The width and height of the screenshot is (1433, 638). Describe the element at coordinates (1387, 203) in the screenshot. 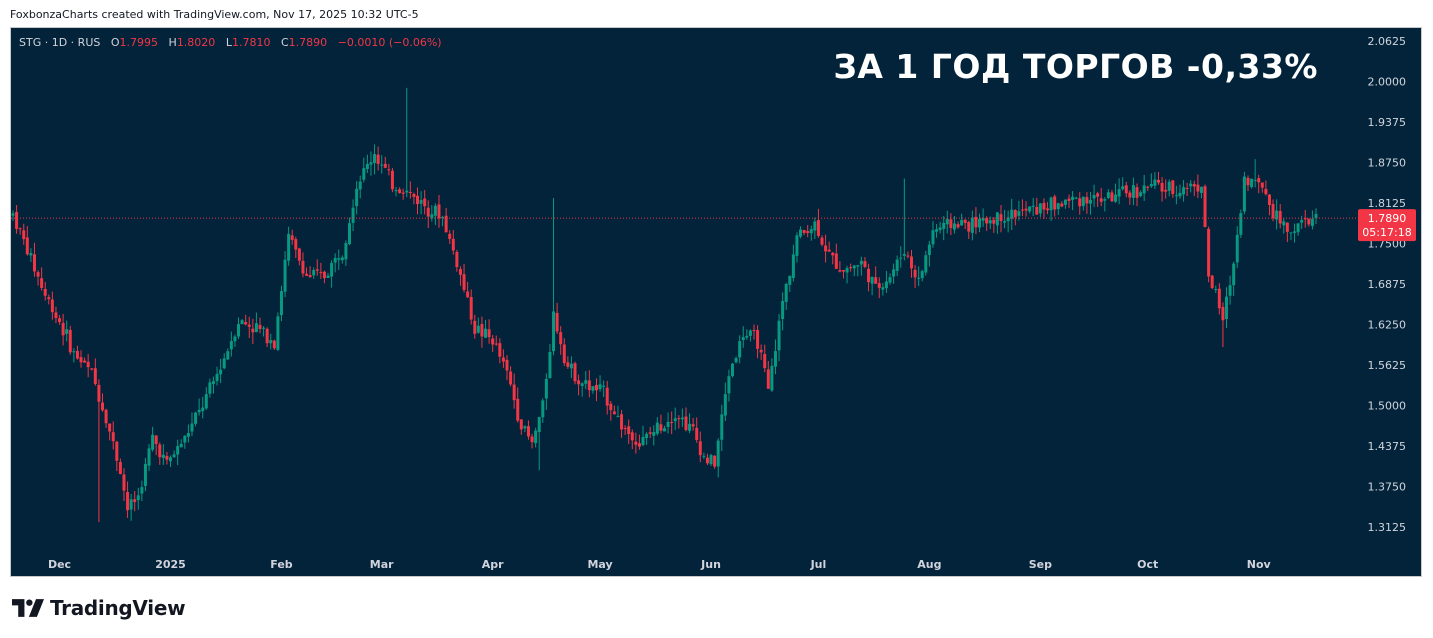

I see `y-tick-label: 1.8125` at that location.